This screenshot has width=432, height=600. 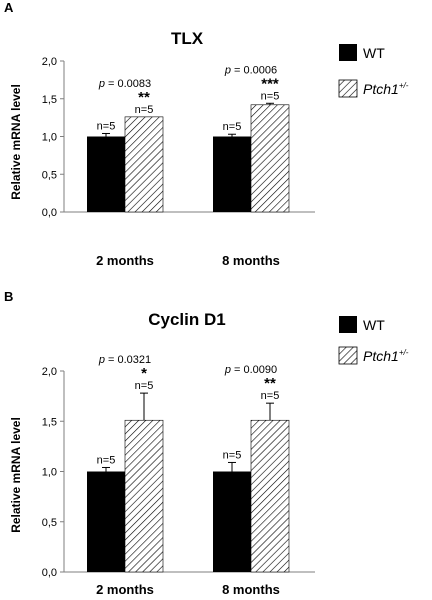 I want to click on p-value-label: p = 0.0321, so click(x=124, y=360).